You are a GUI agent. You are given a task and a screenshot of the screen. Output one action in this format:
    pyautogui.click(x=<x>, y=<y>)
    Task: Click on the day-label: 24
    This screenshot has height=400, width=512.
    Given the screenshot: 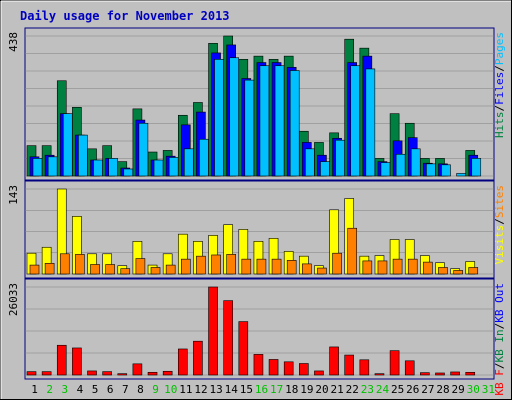 What is the action you would take?
    pyautogui.click(x=383, y=389)
    